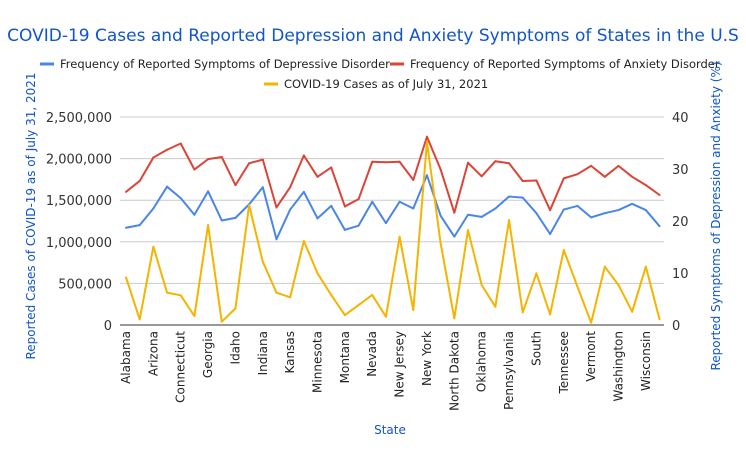 The height and width of the screenshot is (461, 746). I want to click on x-tick-label: Washington, so click(618, 366).